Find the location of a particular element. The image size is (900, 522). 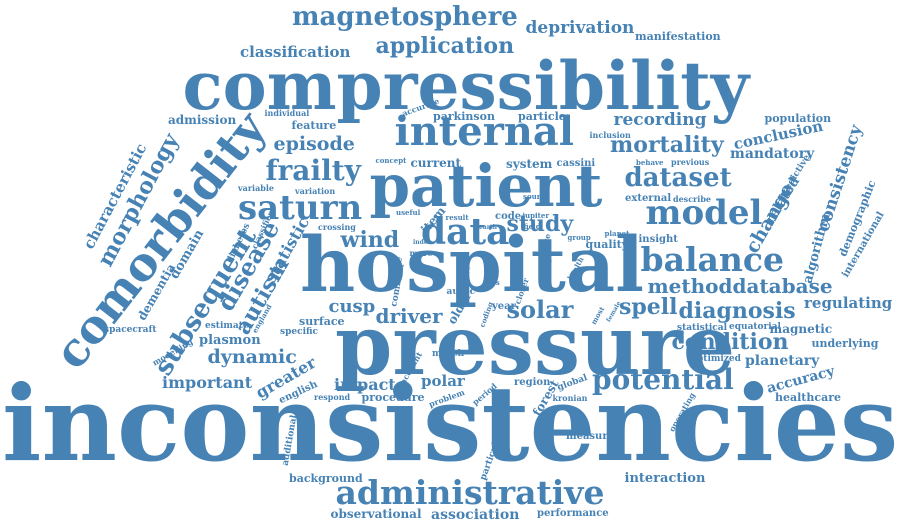

word-self: self is located at coordinates (463, 270).